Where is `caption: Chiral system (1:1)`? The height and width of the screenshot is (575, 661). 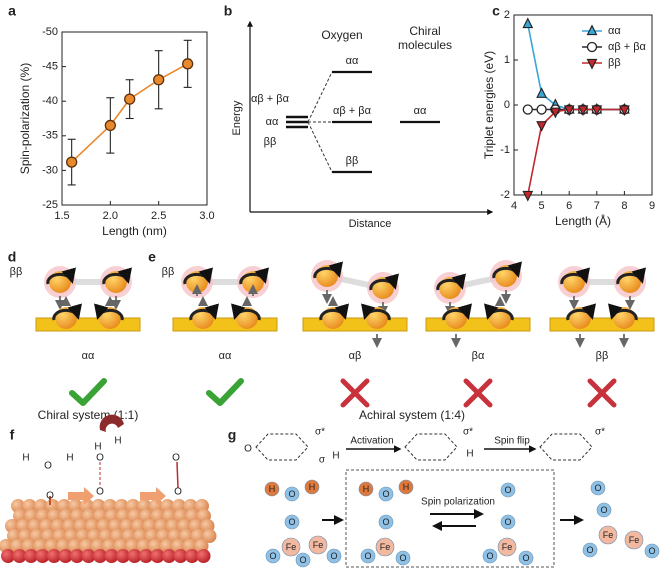 caption: Chiral system (1:1) is located at coordinates (88, 415).